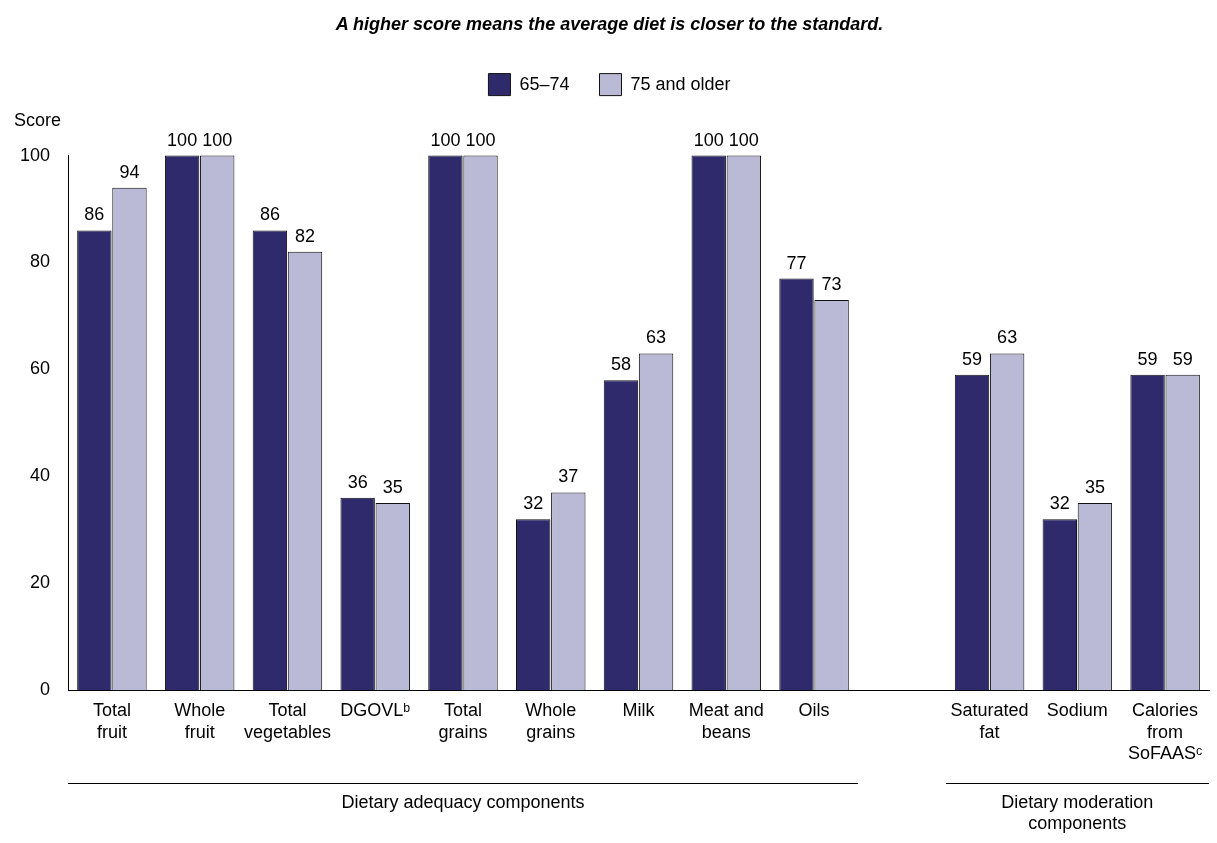 Image resolution: width=1217 pixels, height=843 pixels. Describe the element at coordinates (831, 283) in the screenshot. I see `data-label: 73` at that location.